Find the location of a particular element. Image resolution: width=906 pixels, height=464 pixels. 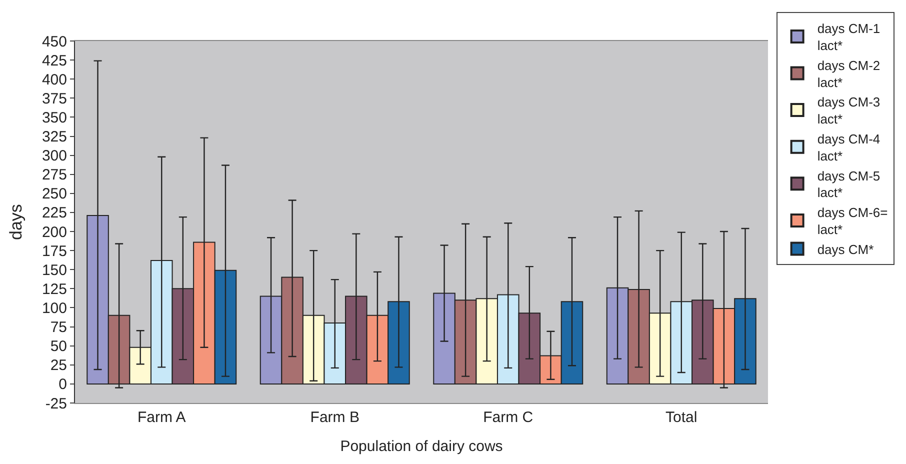

x-tick-label: Farm C is located at coordinates (508, 417).